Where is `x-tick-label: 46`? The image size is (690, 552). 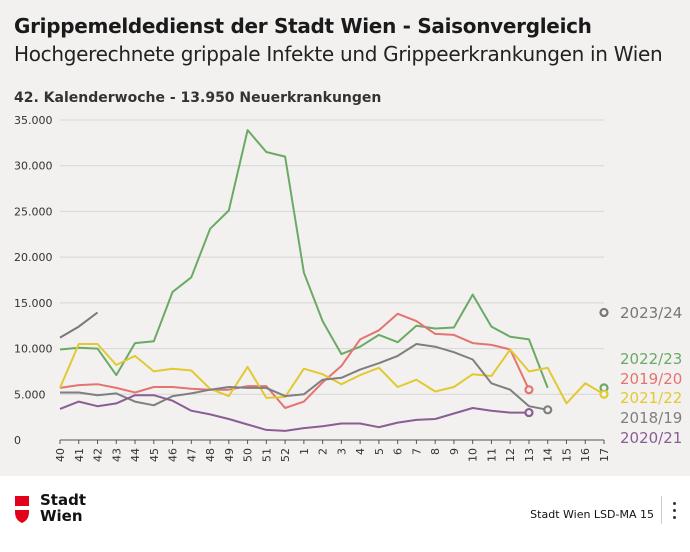 x-tick-label: 46 is located at coordinates (173, 455).